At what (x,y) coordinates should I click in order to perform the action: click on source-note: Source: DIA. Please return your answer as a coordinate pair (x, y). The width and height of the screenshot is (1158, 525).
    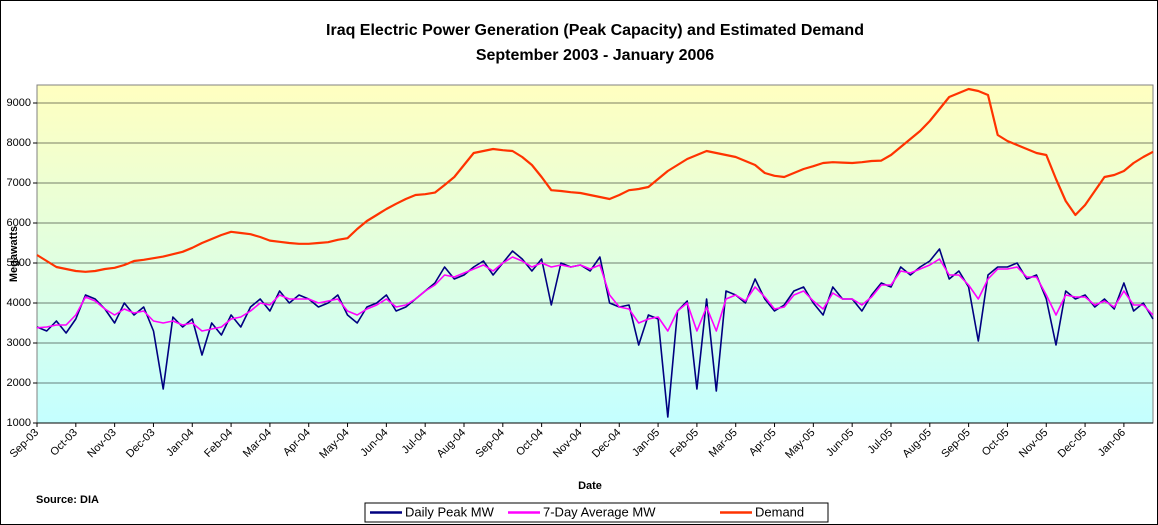
    Looking at the image, I should click on (67, 500).